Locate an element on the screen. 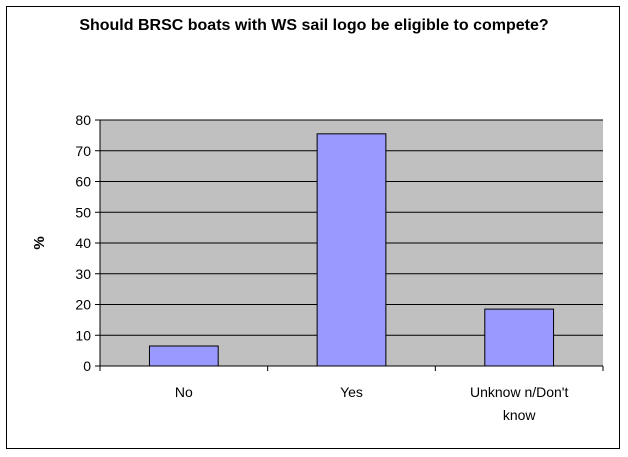 This screenshot has width=628, height=457. x-category-label: No is located at coordinates (184, 392).